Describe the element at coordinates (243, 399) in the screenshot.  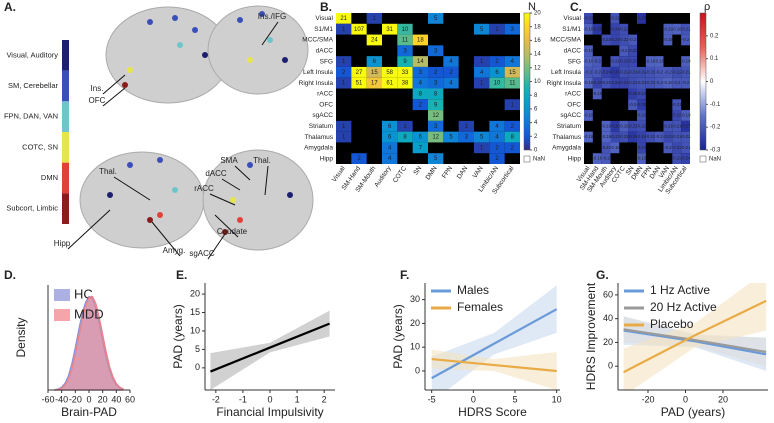
I see `x-tick-label: -1` at that location.